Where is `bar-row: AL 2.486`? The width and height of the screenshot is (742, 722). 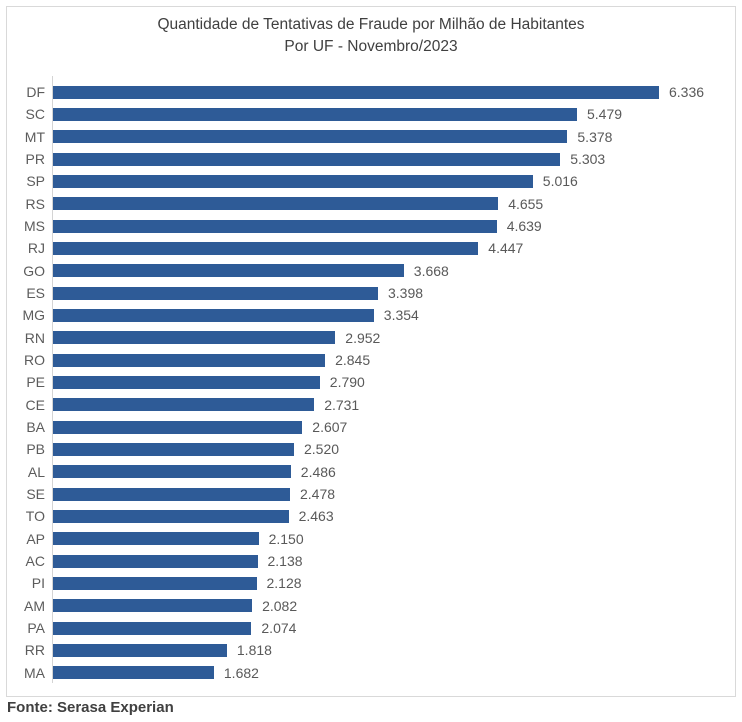 bar-row: AL 2.486 is located at coordinates (371, 472).